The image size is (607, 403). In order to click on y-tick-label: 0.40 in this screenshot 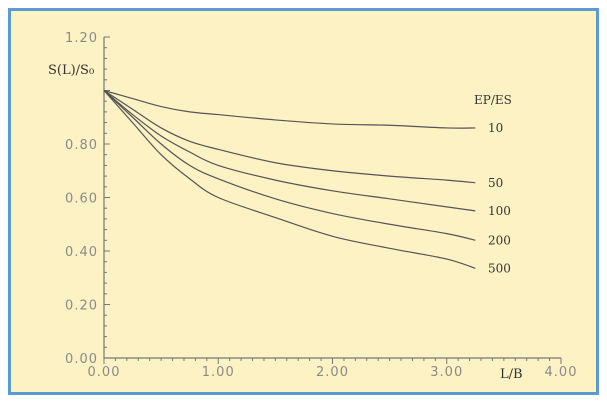, I will do `click(81, 252)`.